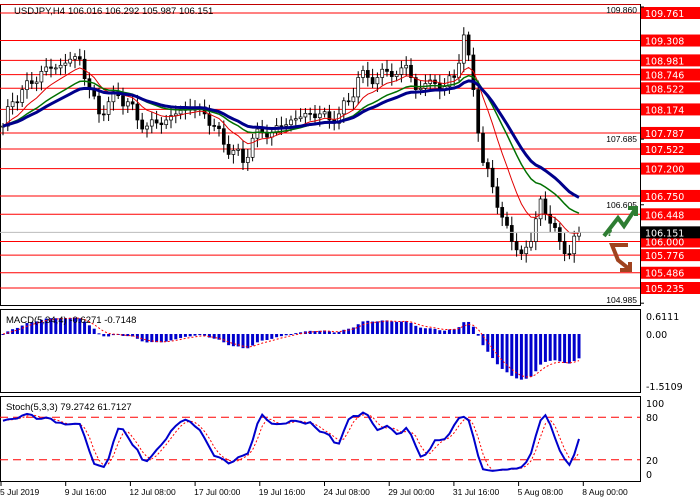 The width and height of the screenshot is (700, 504). Describe the element at coordinates (670, 232) in the screenshot. I see `current-price-bg` at that location.